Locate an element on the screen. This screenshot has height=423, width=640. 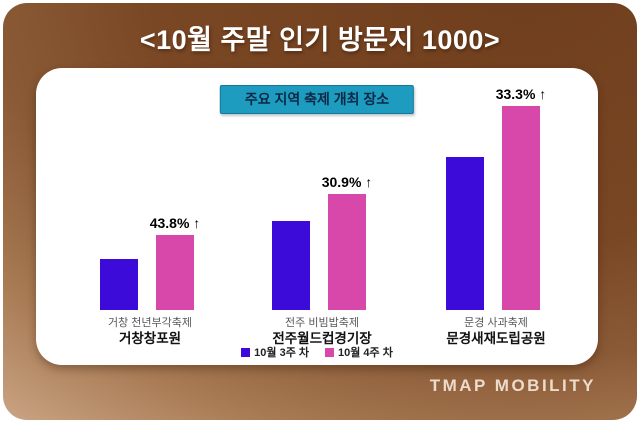
week4-column: 33.3% ↑ is located at coordinates (521, 198).